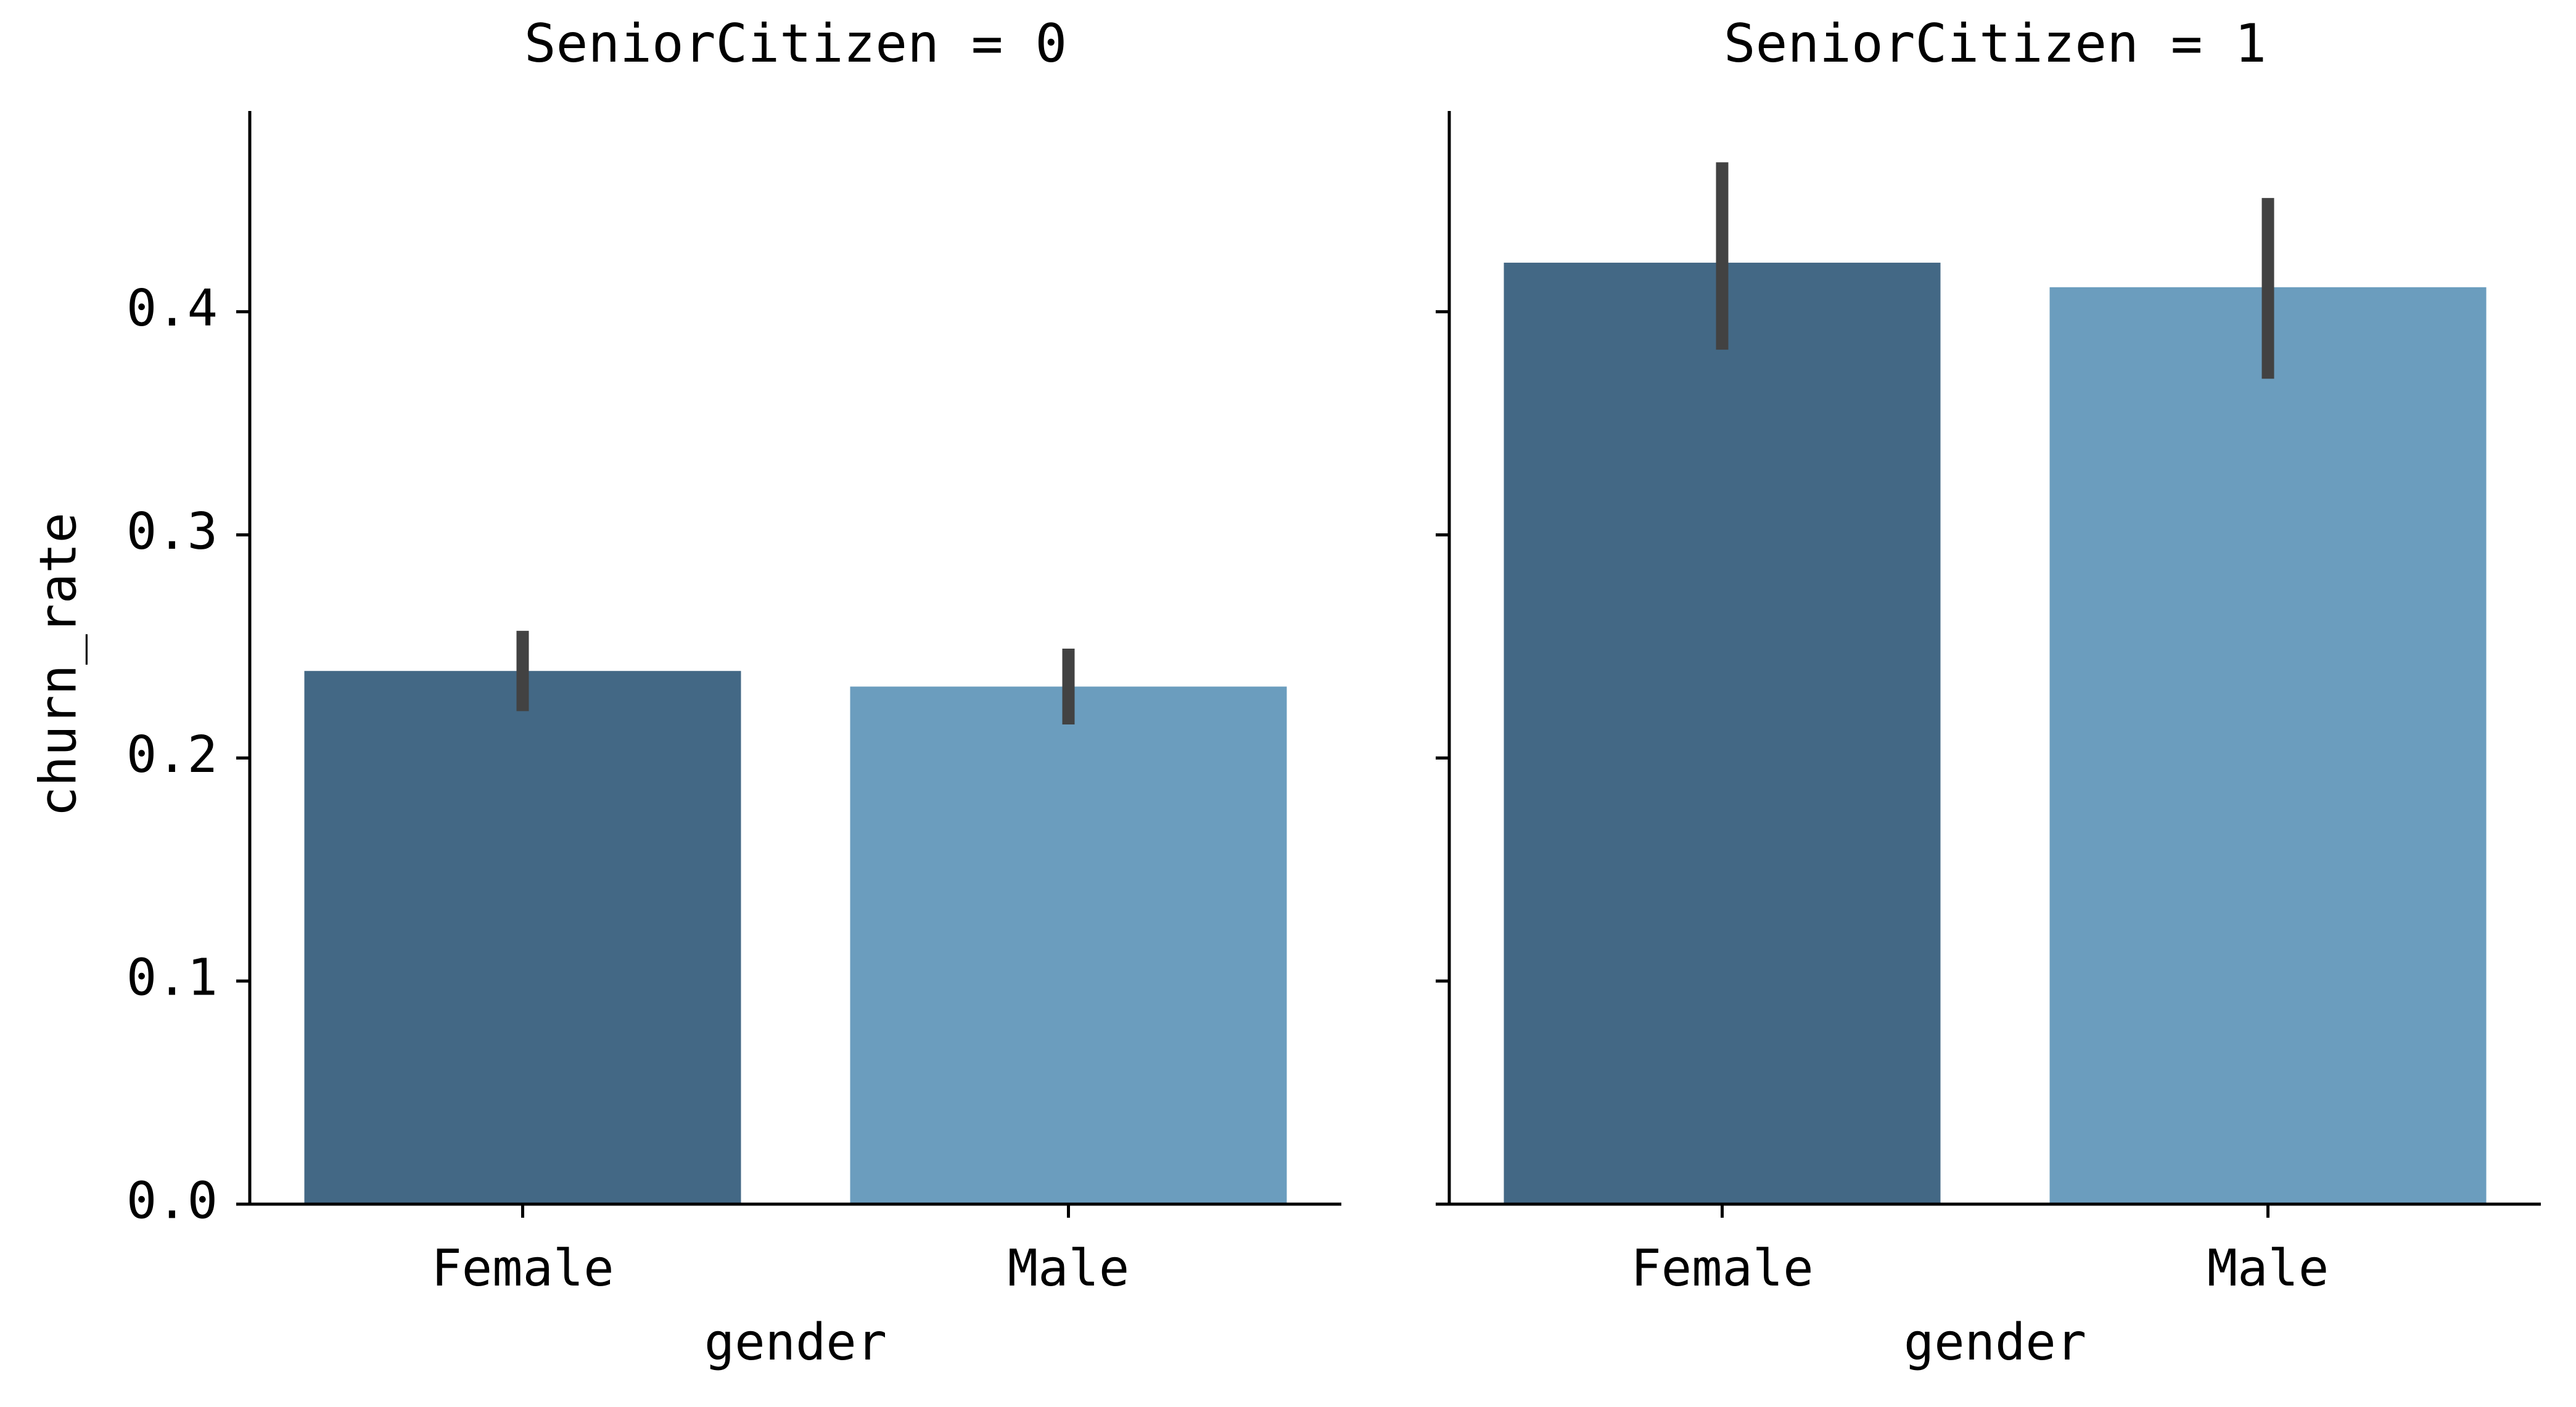 Image resolution: width=2576 pixels, height=1407 pixels. I want to click on facet-title: SeniorCitizen = 0, so click(795, 44).